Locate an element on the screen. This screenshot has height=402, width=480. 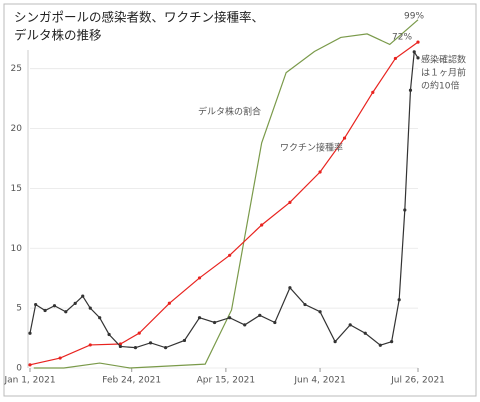
y-tick-label: 5 is located at coordinates (19, 309).